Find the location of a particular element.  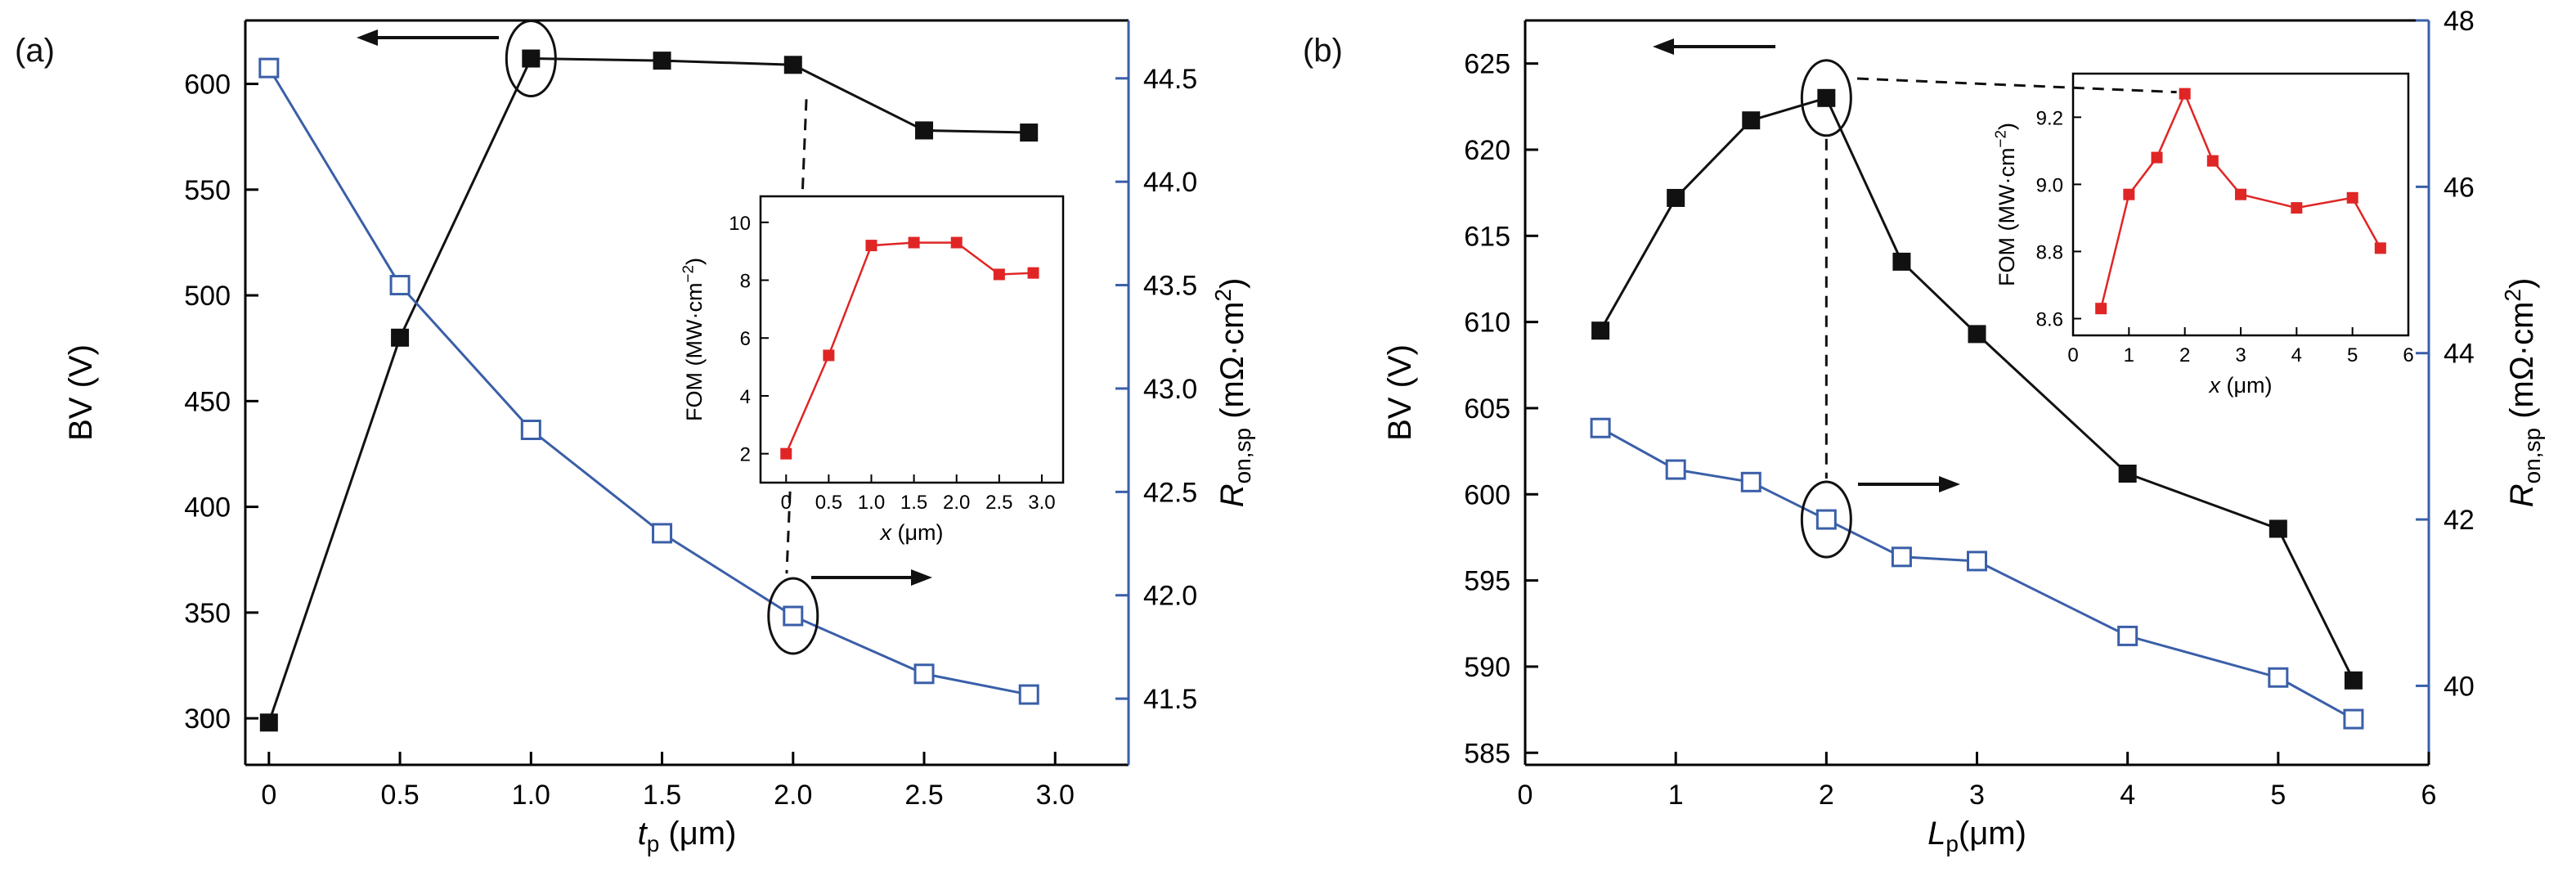

right-tick-label: 41.5 is located at coordinates (1170, 700).